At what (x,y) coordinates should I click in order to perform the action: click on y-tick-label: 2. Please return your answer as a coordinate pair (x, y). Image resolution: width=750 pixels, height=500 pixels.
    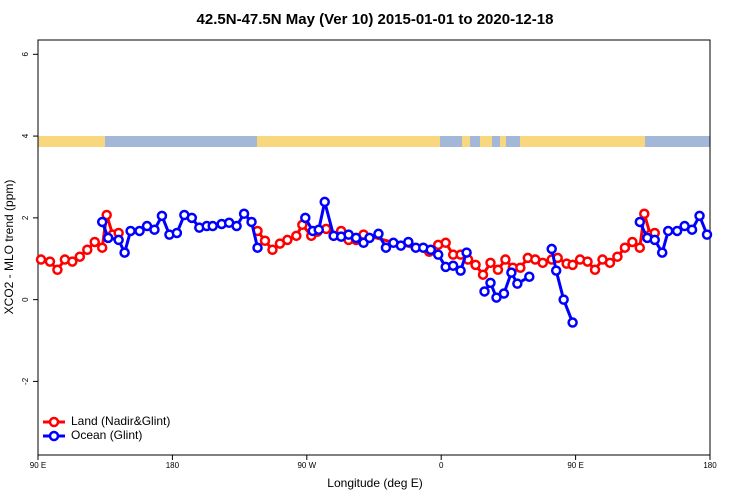
    Looking at the image, I should click on (25, 217).